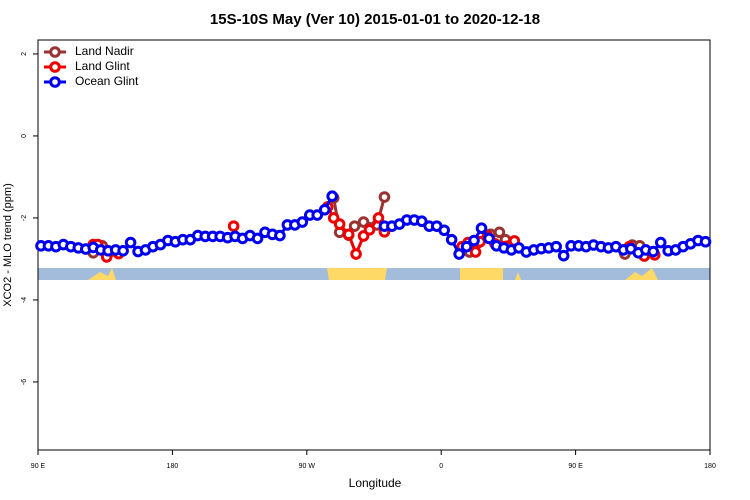 The image size is (750, 500). I want to click on land-ocean-strip, so click(374, 274).